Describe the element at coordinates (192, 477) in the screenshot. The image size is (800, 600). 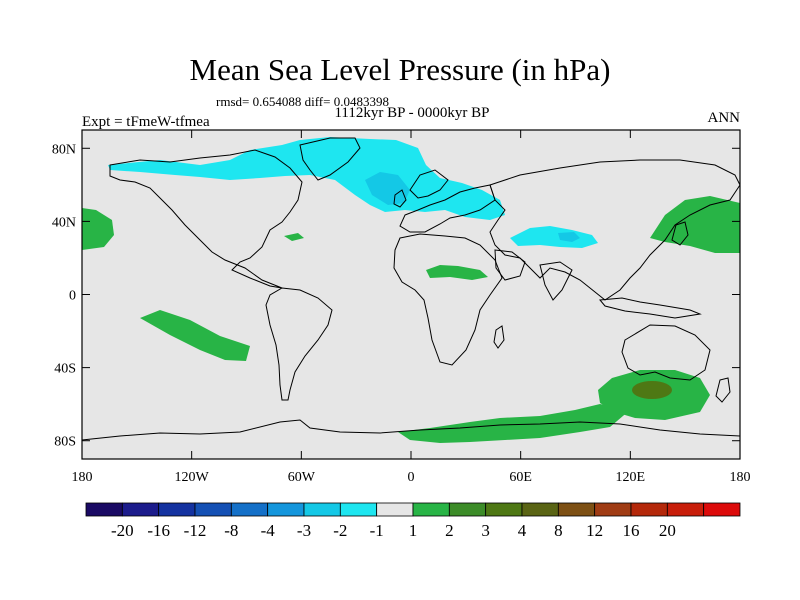
I see `x-tick-label: 120W` at that location.